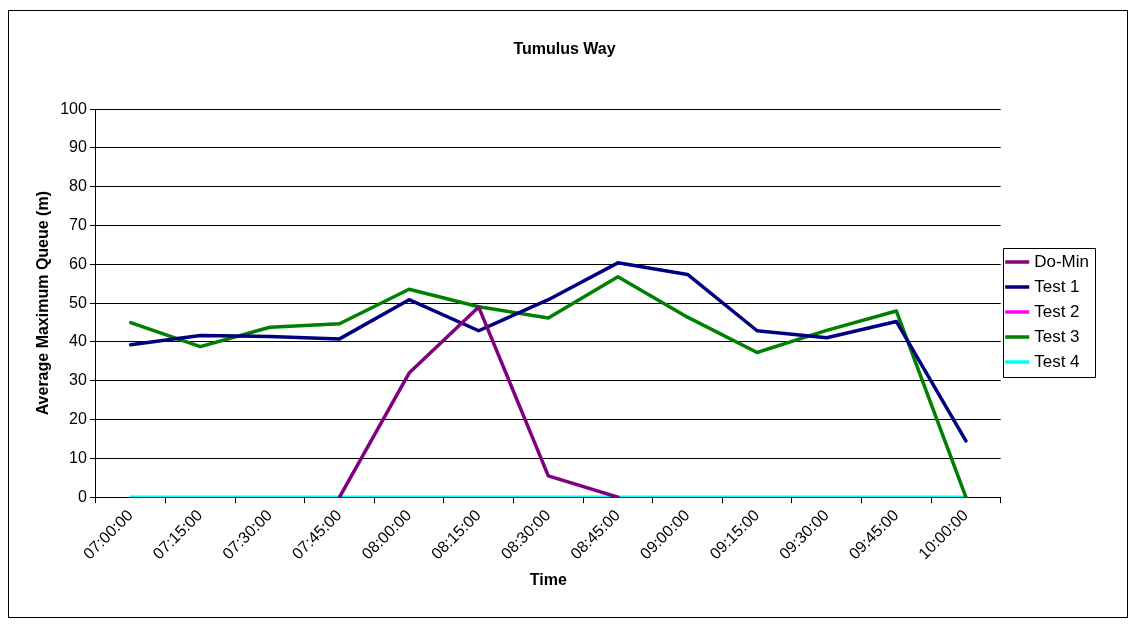  I want to click on legend-label: Test 4, so click(1057, 361).